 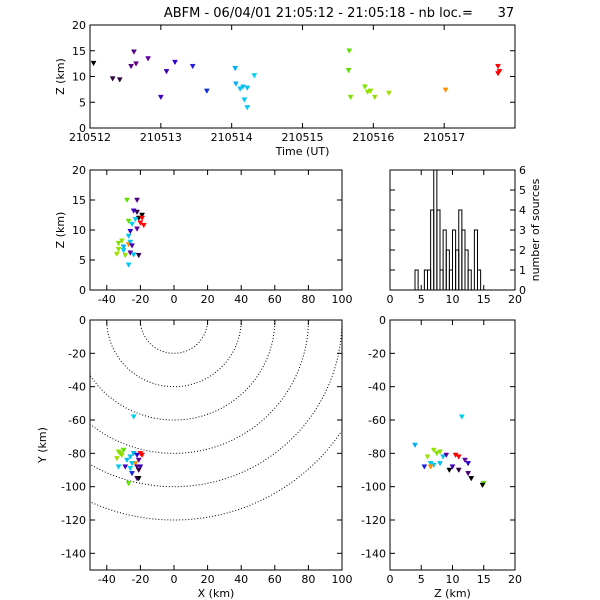 What do you see at coordinates (302, 76) in the screenshot?
I see `time-height-frame` at bounding box center [302, 76].